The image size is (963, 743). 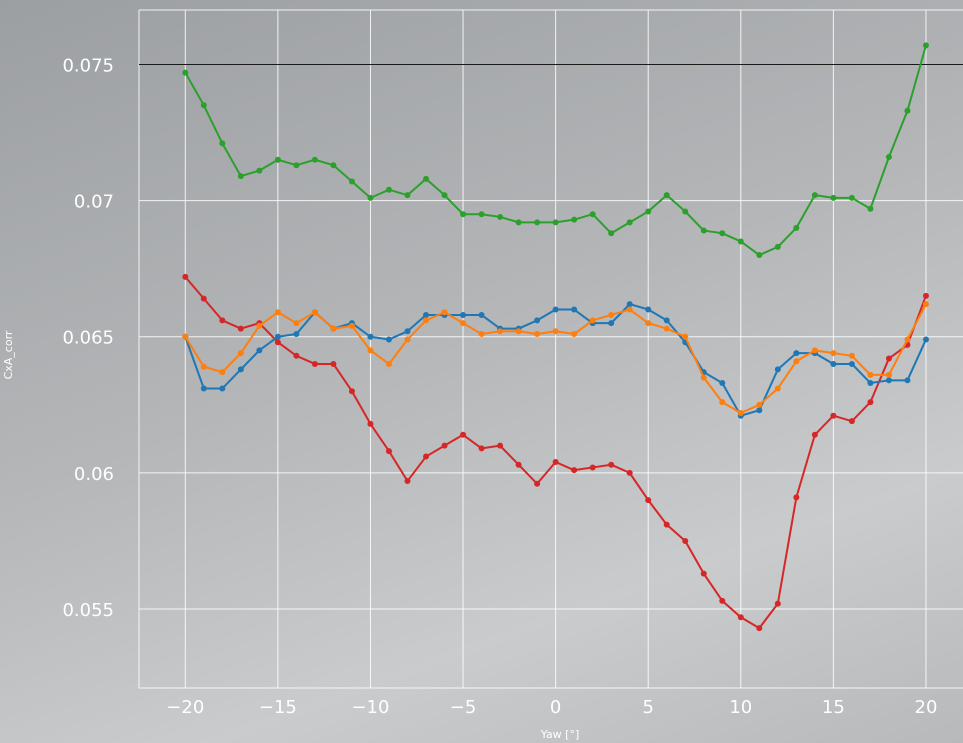 What do you see at coordinates (94, 474) in the screenshot?
I see `y-tick-label: 0.06` at bounding box center [94, 474].